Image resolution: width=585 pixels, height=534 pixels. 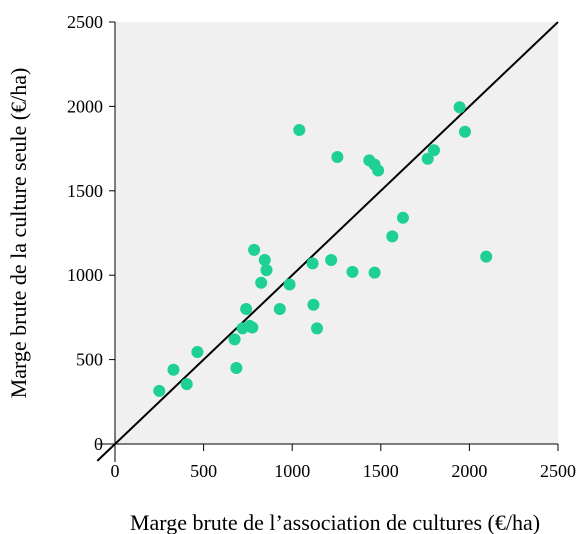 What do you see at coordinates (558, 471) in the screenshot?
I see `x-tick-label: 2500` at bounding box center [558, 471].